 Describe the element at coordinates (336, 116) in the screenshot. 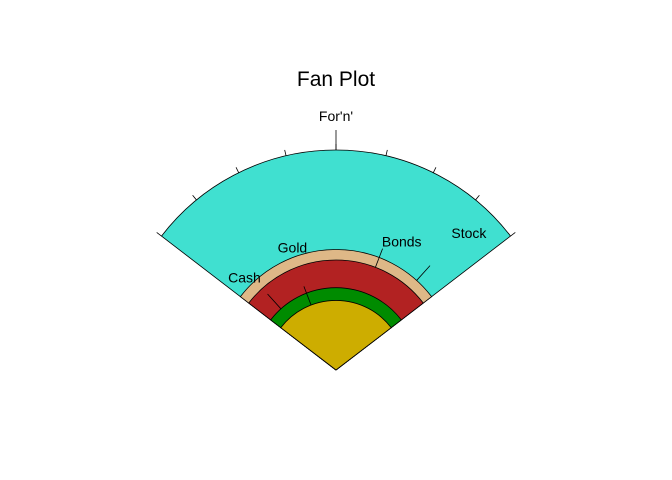

I see `label-forn: For'n'` at that location.